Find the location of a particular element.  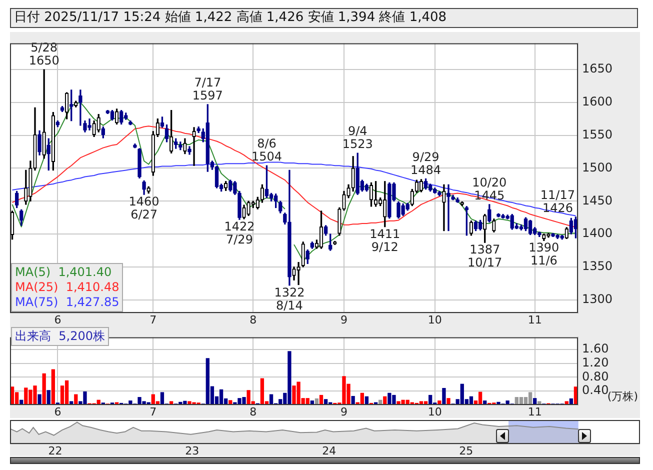

text: MA(25) 1,410.48 is located at coordinates (67, 287).